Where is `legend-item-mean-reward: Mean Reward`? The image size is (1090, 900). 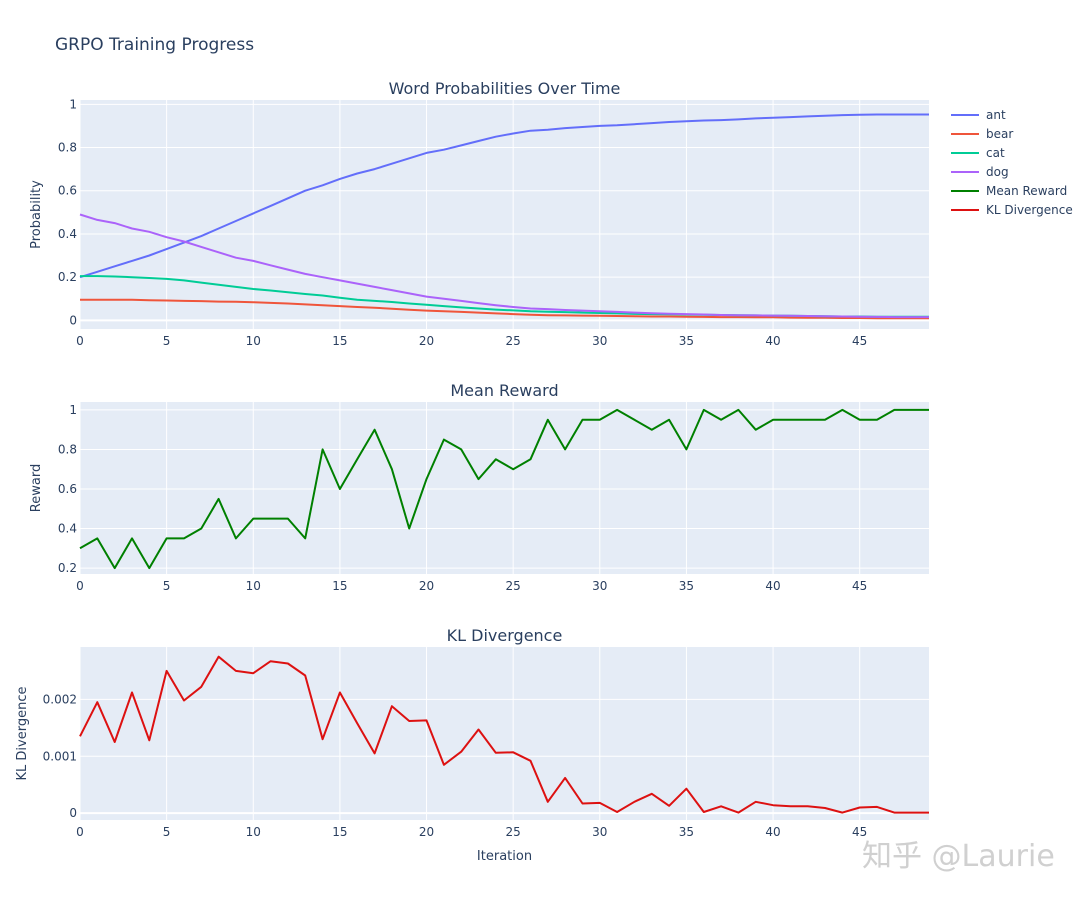 legend-item-mean-reward: Mean Reward is located at coordinates (1009, 191).